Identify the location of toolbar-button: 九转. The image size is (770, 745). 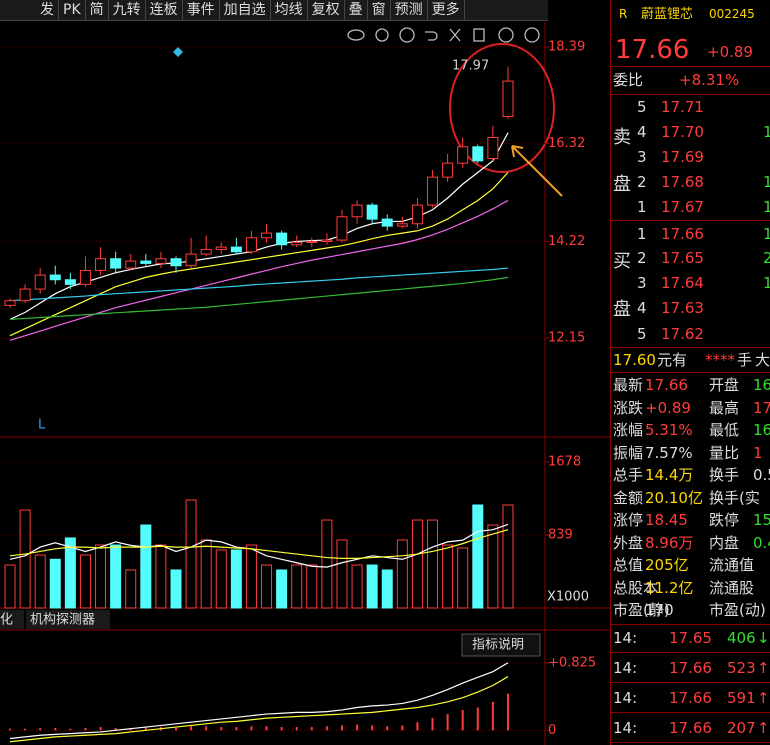
(127, 10).